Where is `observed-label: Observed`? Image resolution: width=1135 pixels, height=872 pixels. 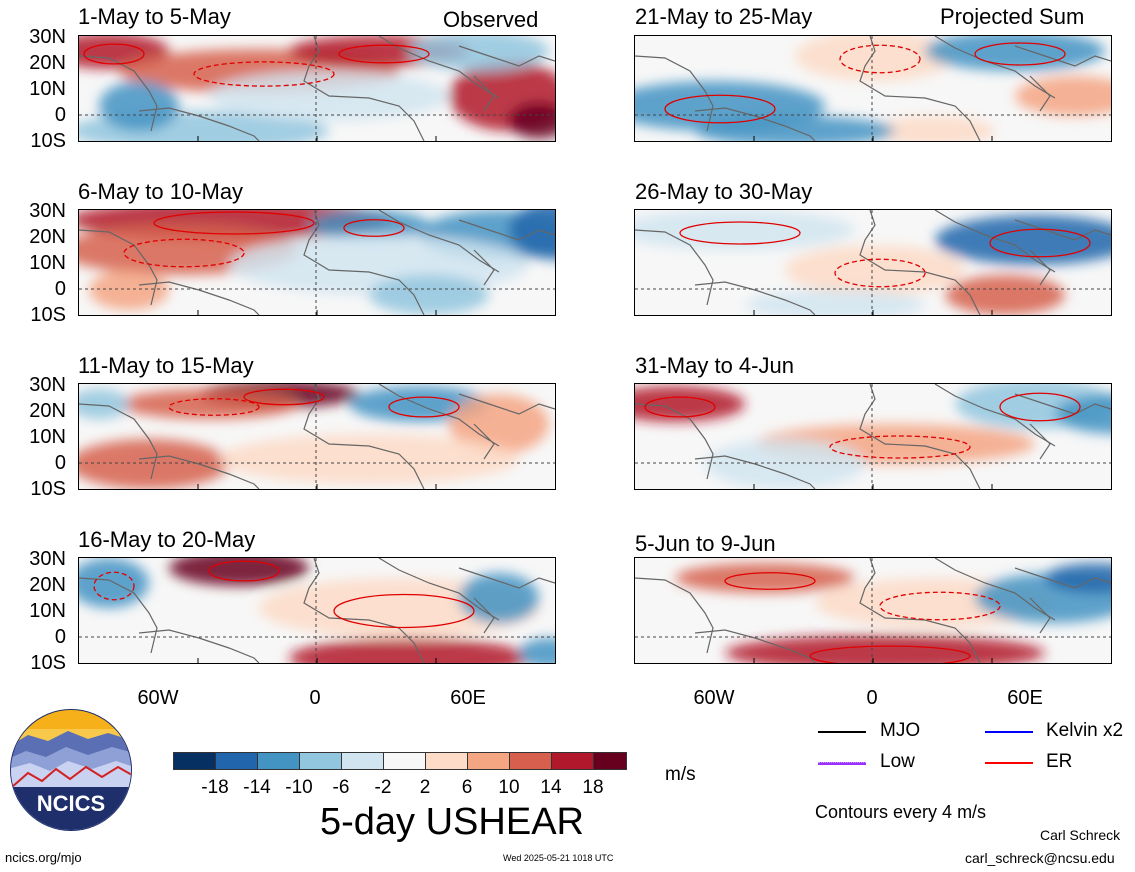
observed-label: Observed is located at coordinates (491, 19).